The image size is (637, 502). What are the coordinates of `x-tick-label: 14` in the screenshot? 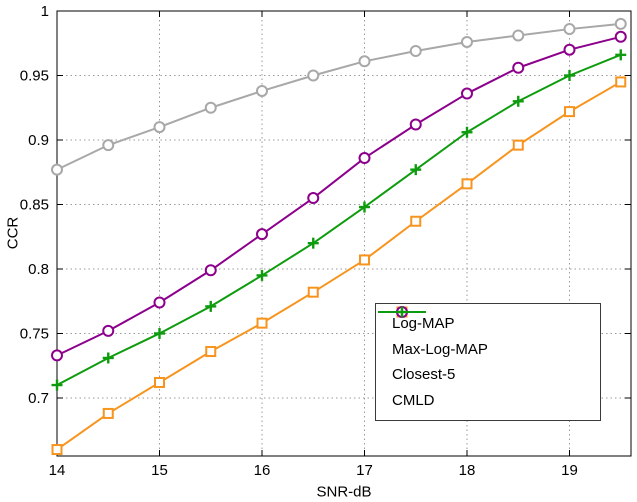 It's located at (57, 470).